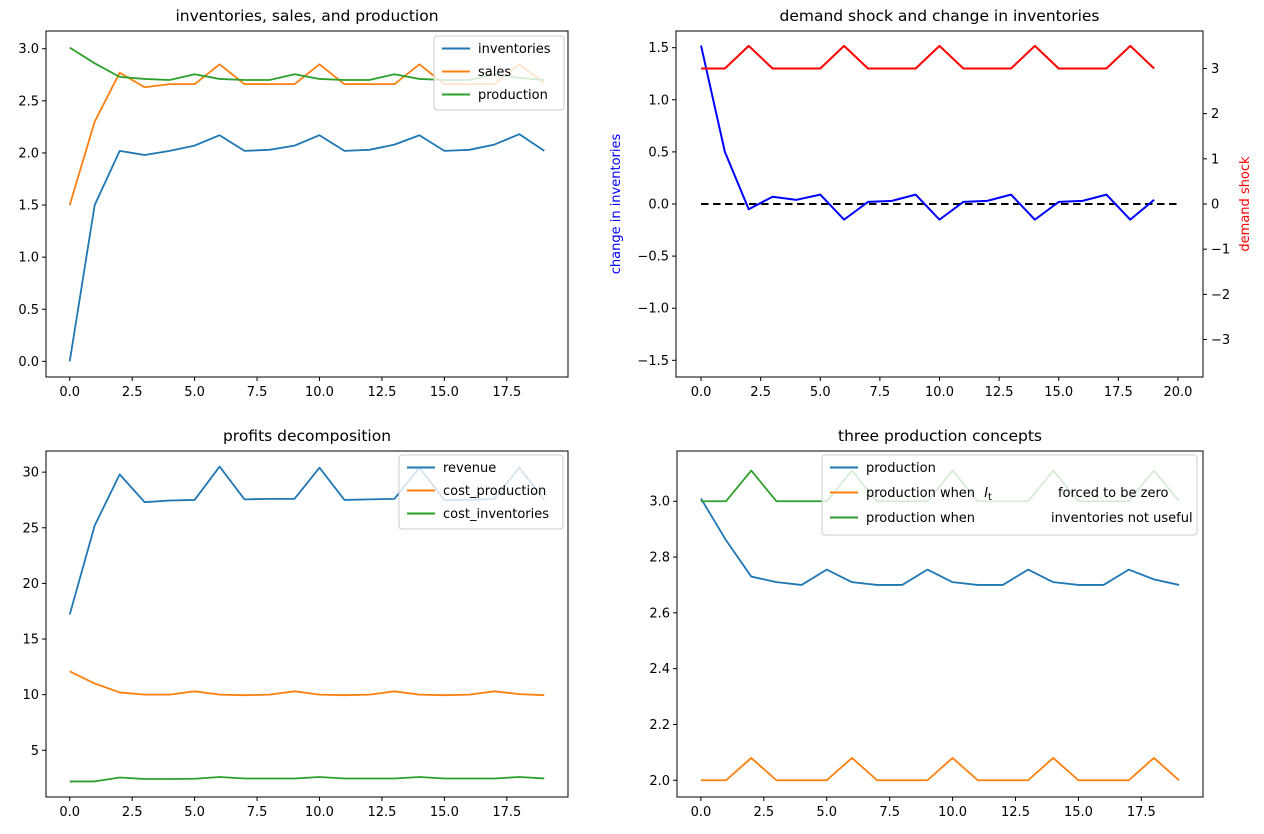  I want to click on y-tick-label: 2.0, so click(28, 153).